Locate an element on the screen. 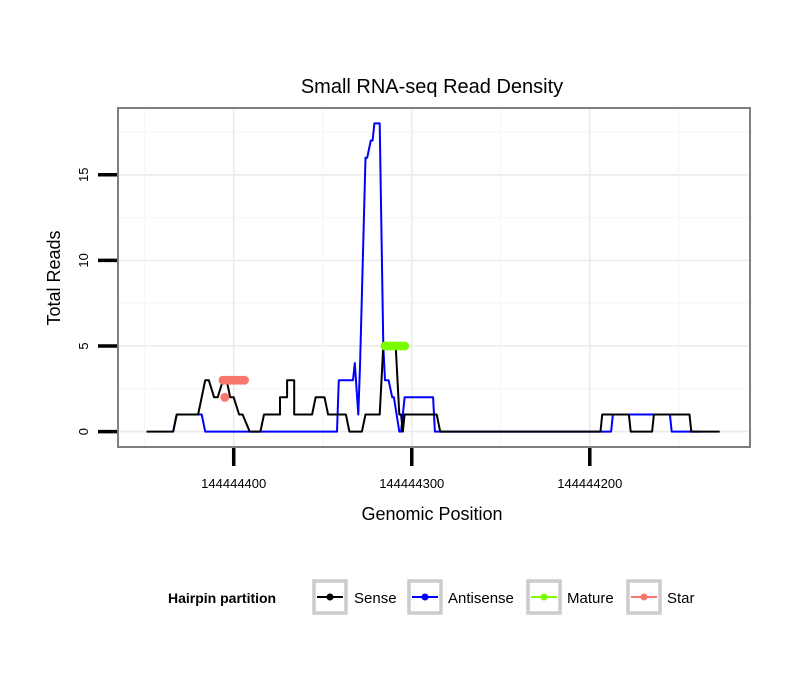 This screenshot has width=810, height=690. x-axis-label: Genomic Position is located at coordinates (431, 514).